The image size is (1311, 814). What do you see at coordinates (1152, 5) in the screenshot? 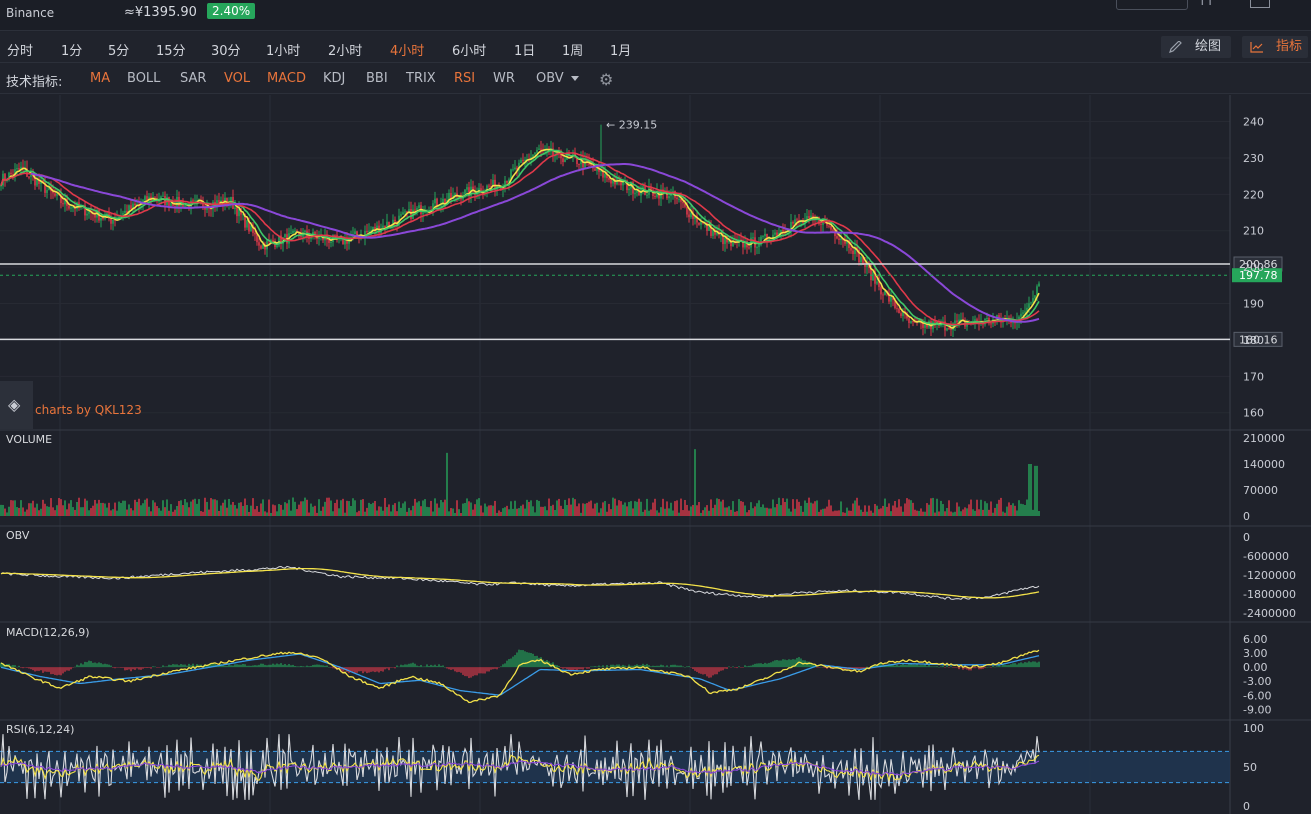
I see `param-button` at bounding box center [1152, 5].